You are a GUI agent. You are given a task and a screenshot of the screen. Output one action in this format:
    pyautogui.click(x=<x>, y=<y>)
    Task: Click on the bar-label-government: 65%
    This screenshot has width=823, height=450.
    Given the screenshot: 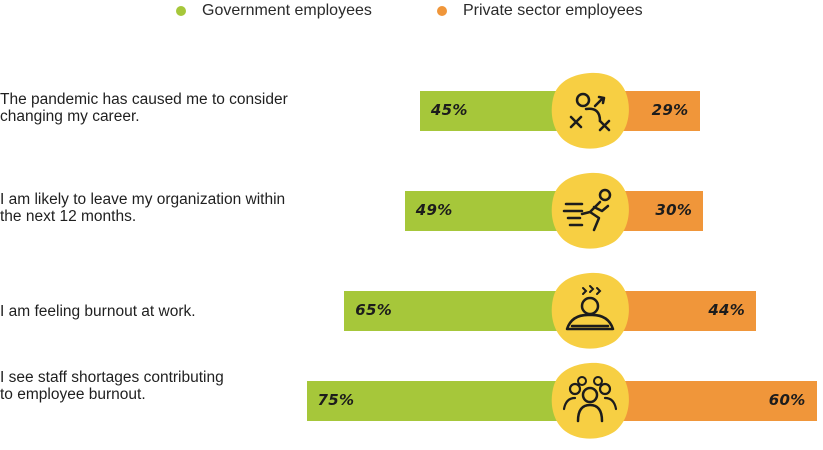 What is the action you would take?
    pyautogui.click(x=374, y=310)
    